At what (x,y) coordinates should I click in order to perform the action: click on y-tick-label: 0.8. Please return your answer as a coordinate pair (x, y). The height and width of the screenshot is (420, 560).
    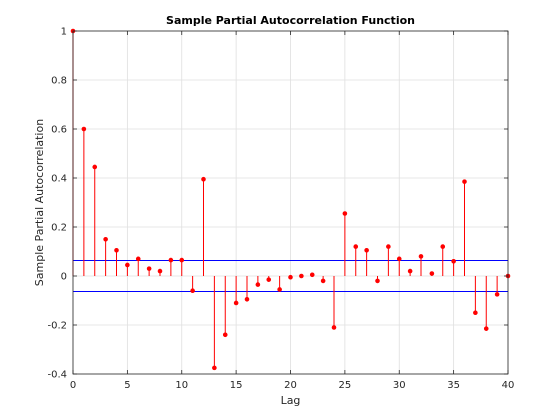
    Looking at the image, I should click on (59, 81).